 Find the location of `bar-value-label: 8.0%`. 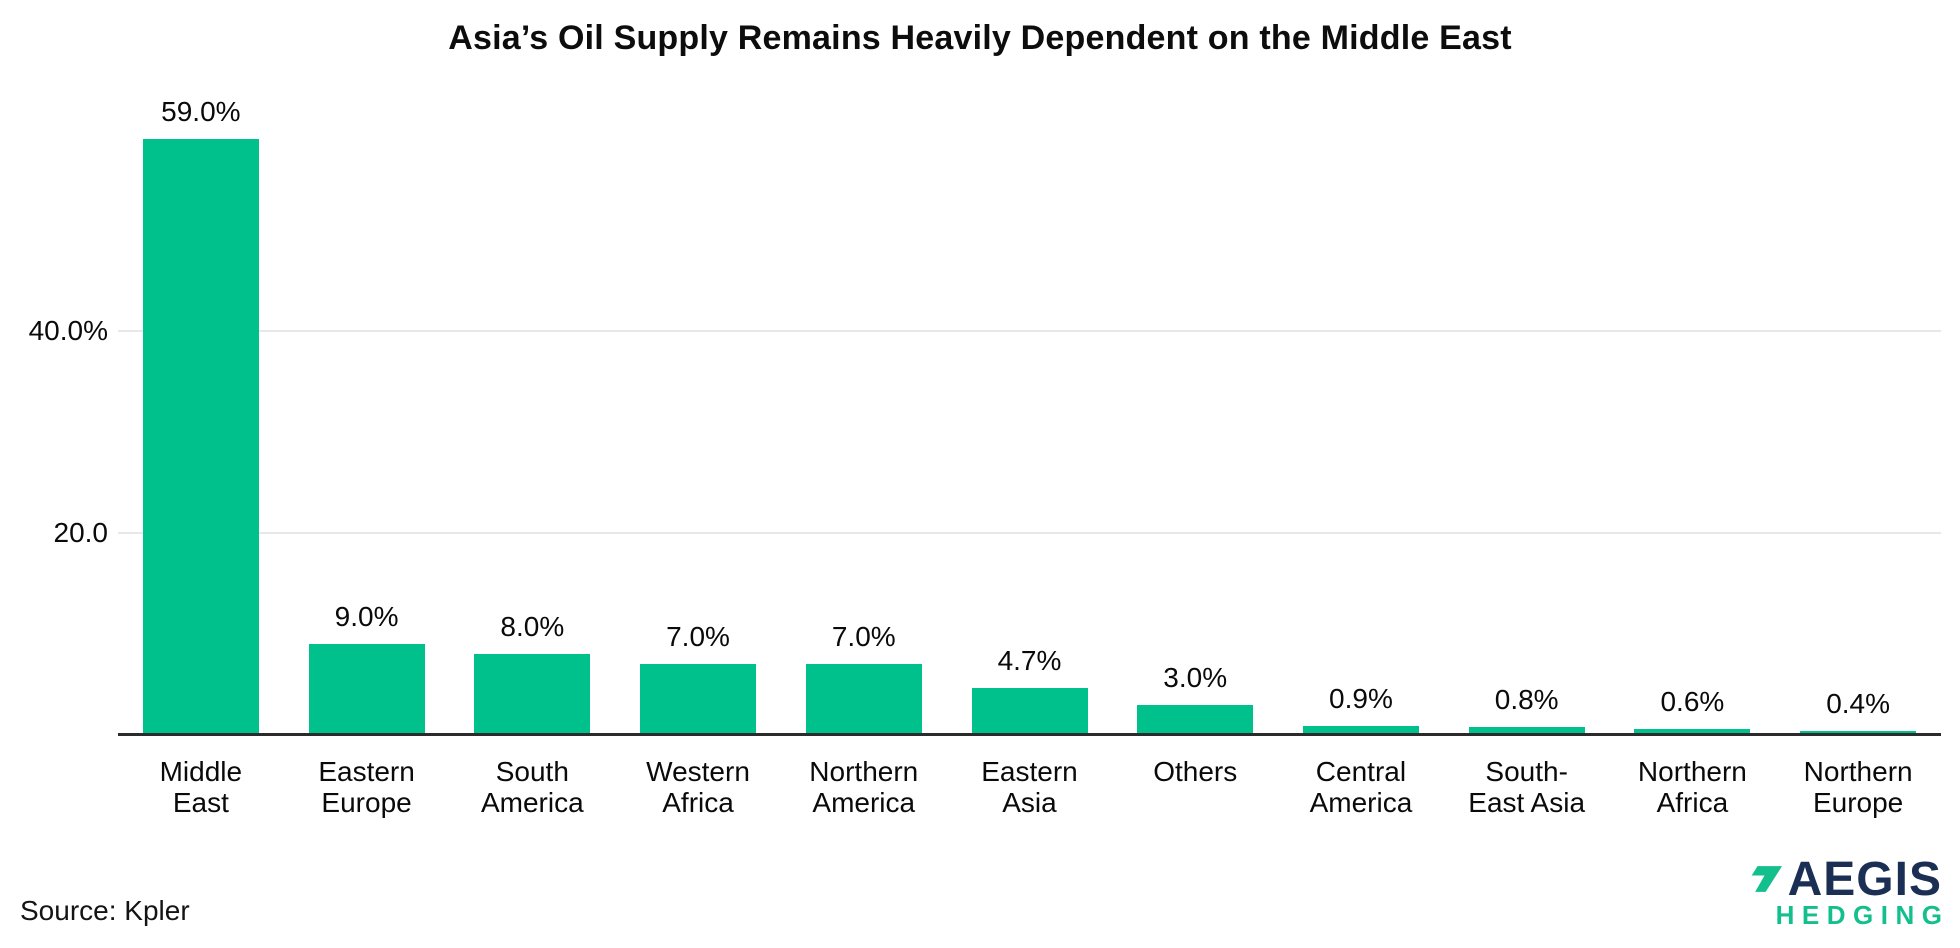

bar-value-label: 8.0% is located at coordinates (532, 626).